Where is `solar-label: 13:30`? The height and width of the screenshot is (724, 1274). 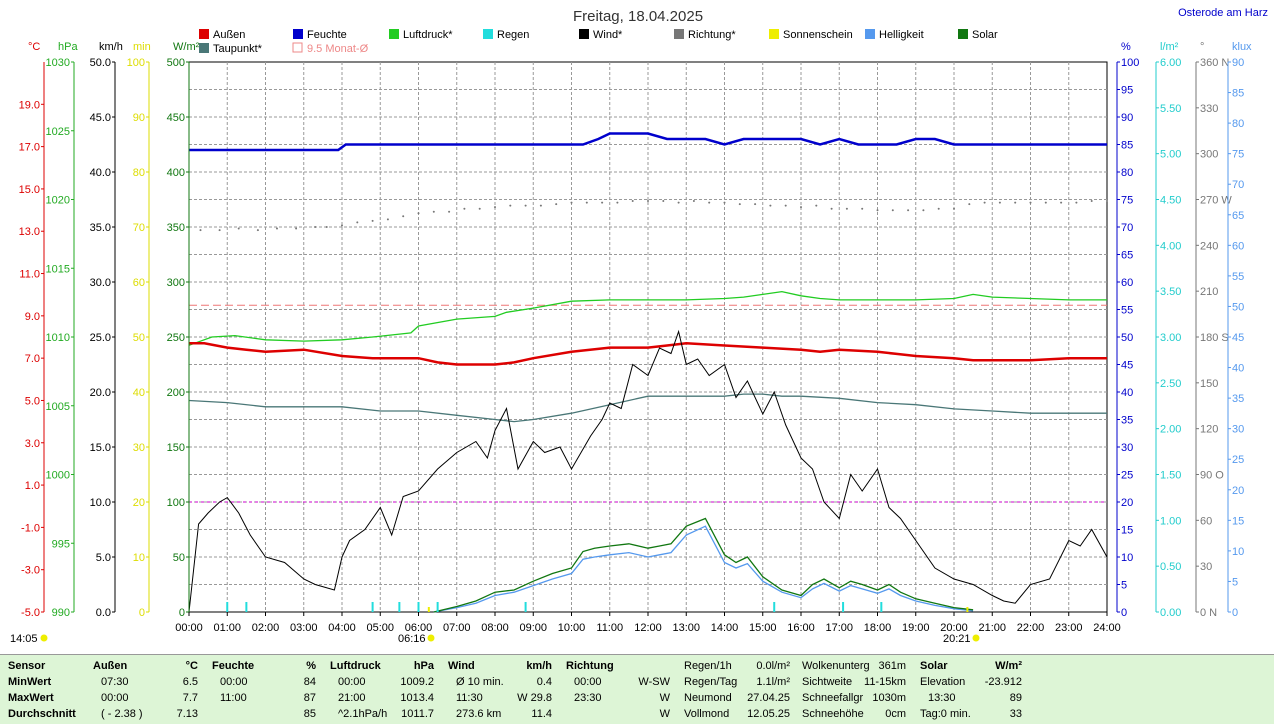
solar-label: 13:30 is located at coordinates (942, 698).